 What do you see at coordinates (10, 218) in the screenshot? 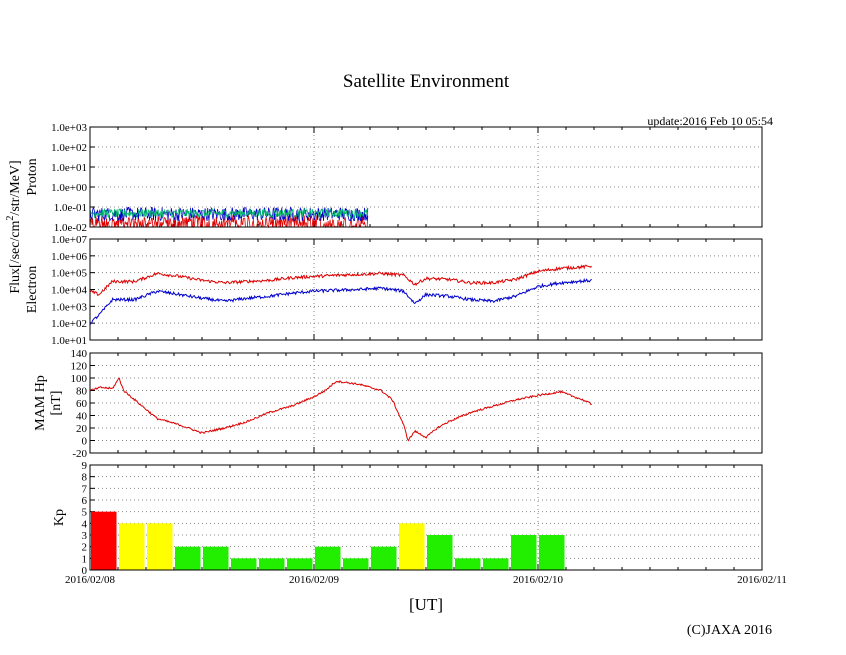
I see `flux-label-superscript: 2` at bounding box center [10, 218].